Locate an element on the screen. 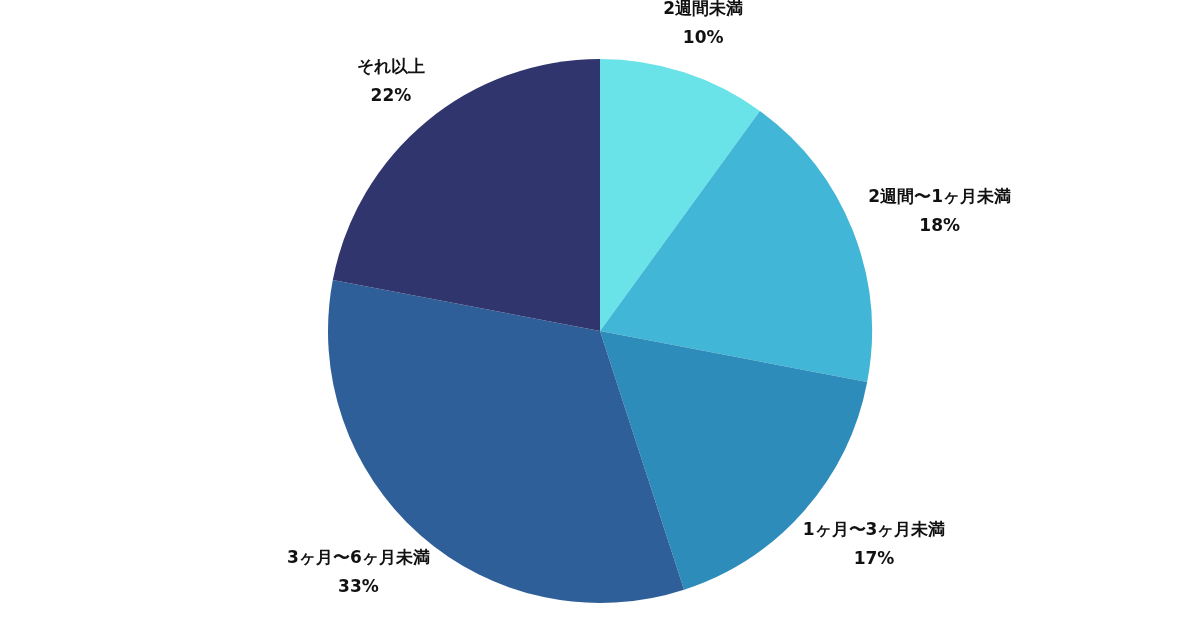 This screenshot has height=630, width=1200. data-label: 10% is located at coordinates (703, 36).